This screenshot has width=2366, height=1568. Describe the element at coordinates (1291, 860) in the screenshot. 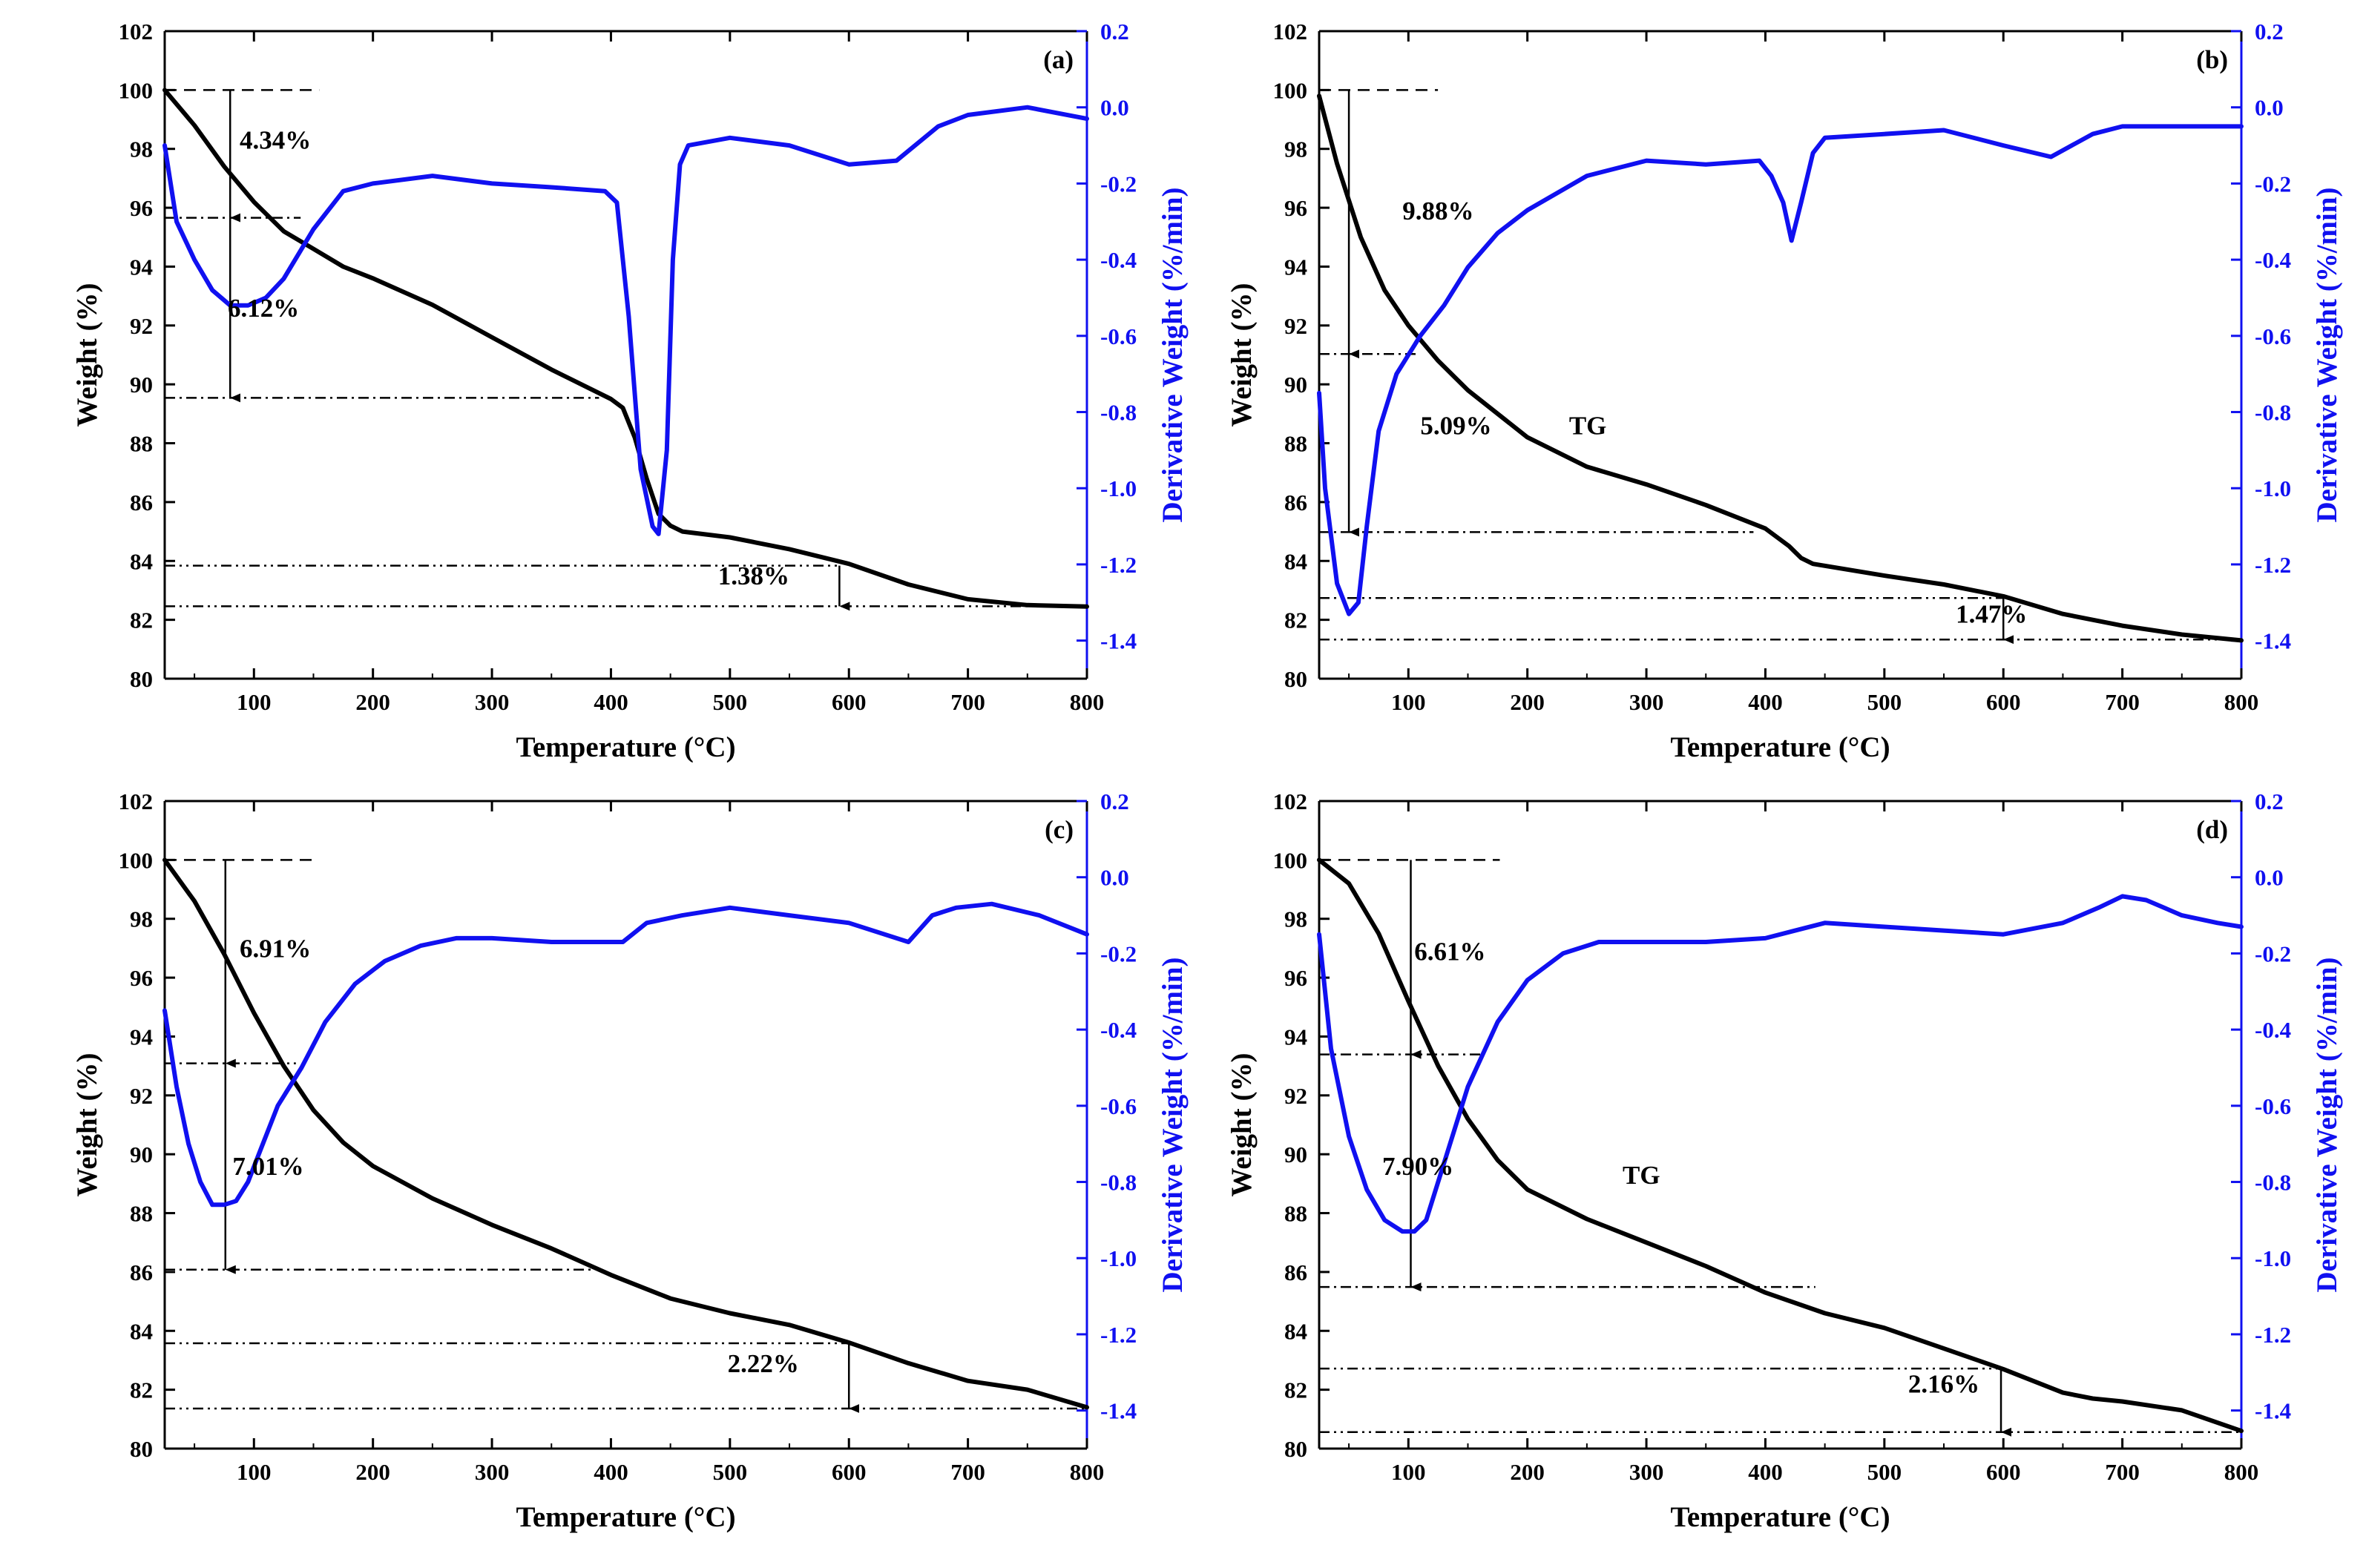

I see `y-tick-label: 100` at that location.